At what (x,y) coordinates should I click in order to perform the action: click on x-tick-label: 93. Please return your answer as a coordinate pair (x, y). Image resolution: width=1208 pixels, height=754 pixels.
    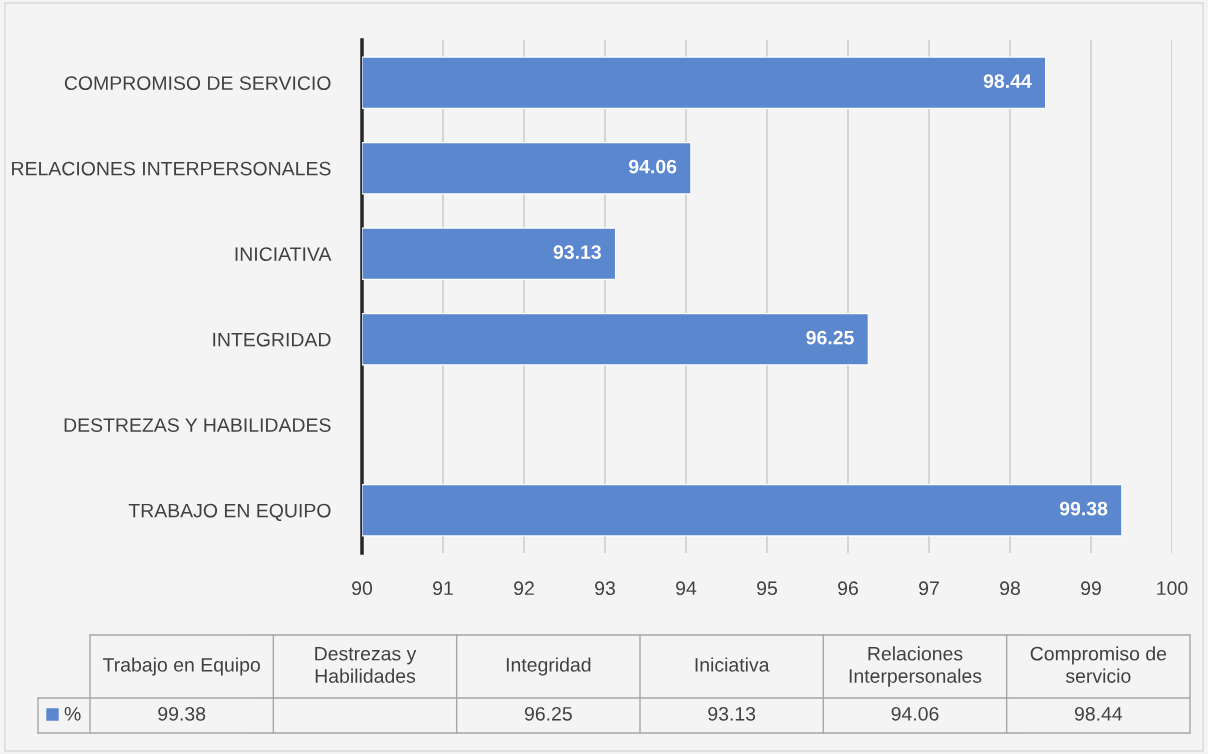
    Looking at the image, I should click on (605, 588).